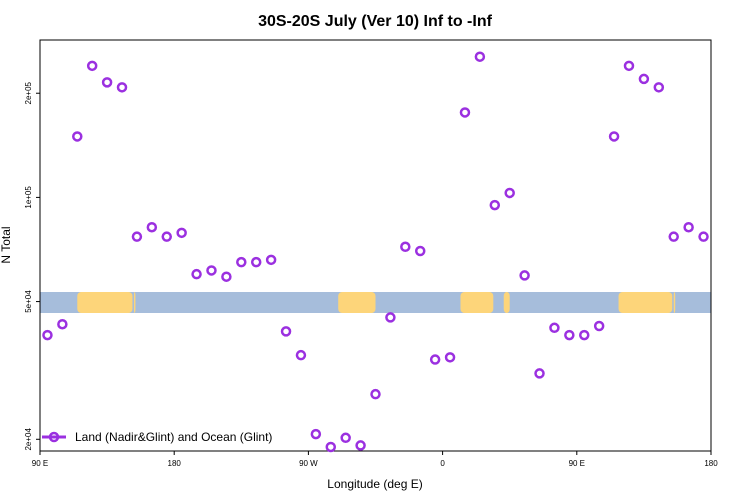 Image resolution: width=750 pixels, height=500 pixels. I want to click on legend-label: Land (Nadir&Glint) and Ocean (Glint), so click(173, 437).